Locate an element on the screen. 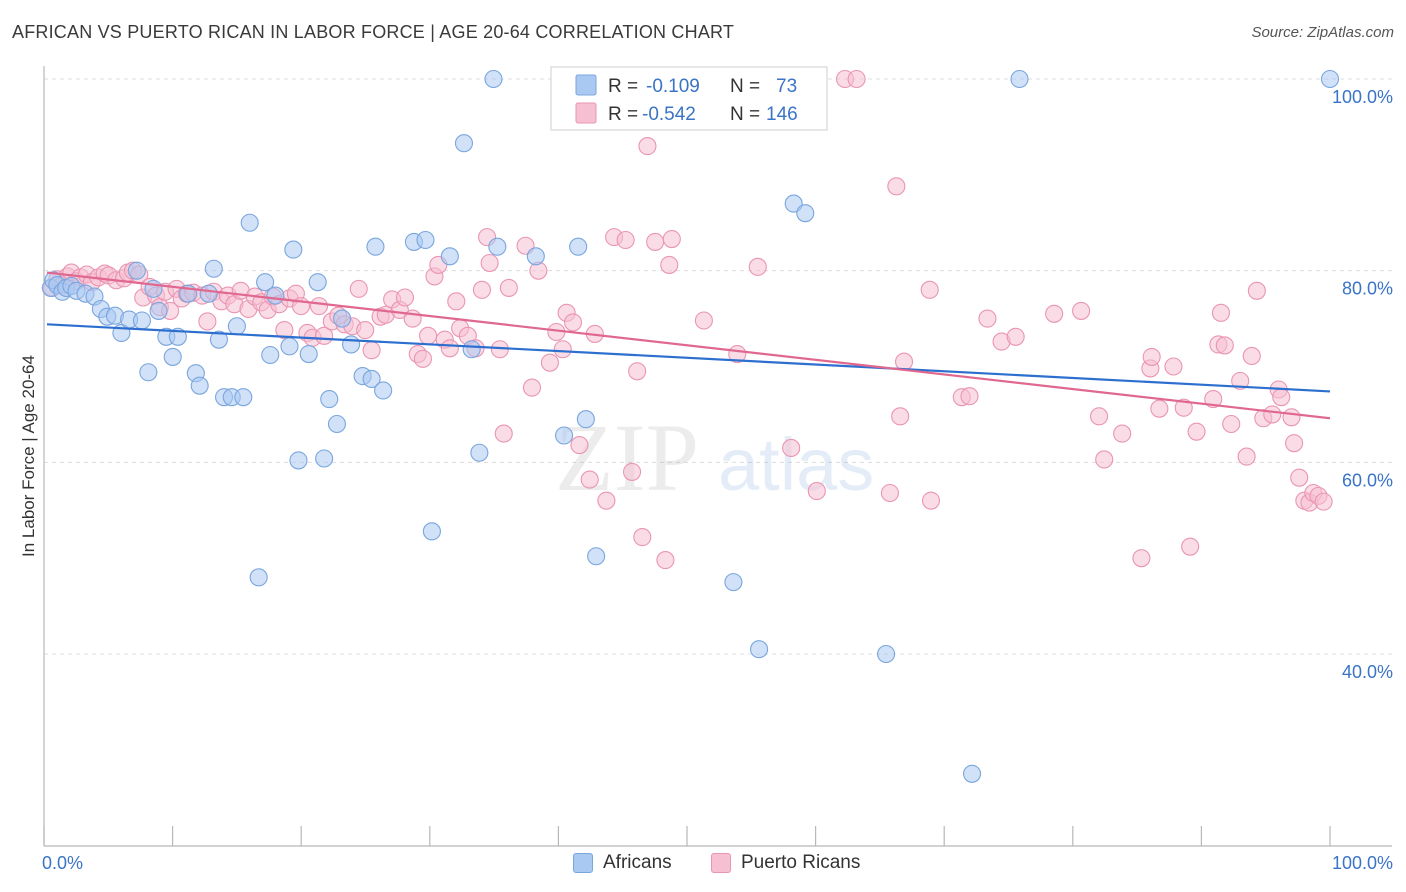 This screenshot has height=892, width=1406. legend-swatch-africans is located at coordinates (586, 85).